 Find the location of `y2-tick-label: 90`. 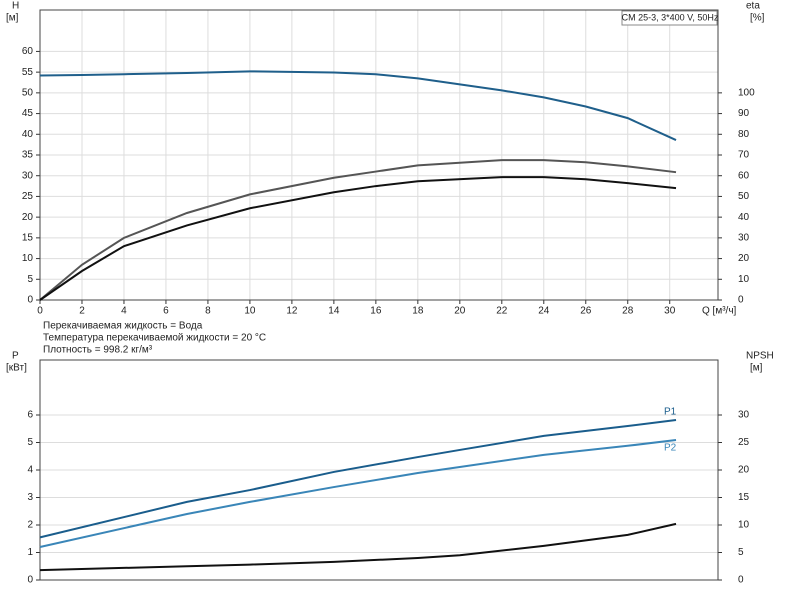

y2-tick-label: 90 is located at coordinates (744, 113).